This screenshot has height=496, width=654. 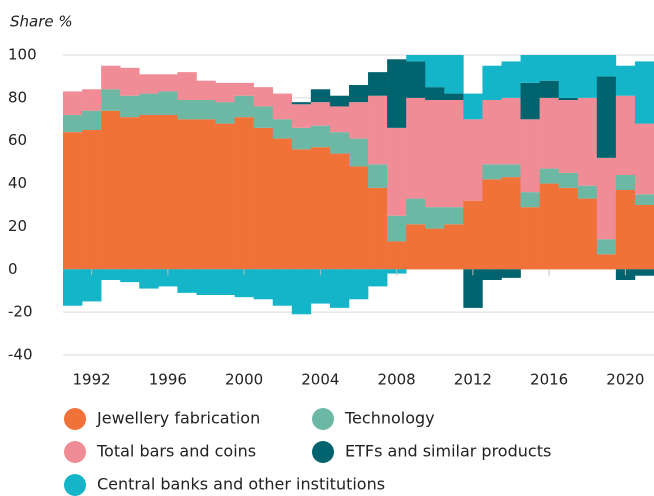 I want to click on y-tick-label: 60, so click(x=17, y=140).